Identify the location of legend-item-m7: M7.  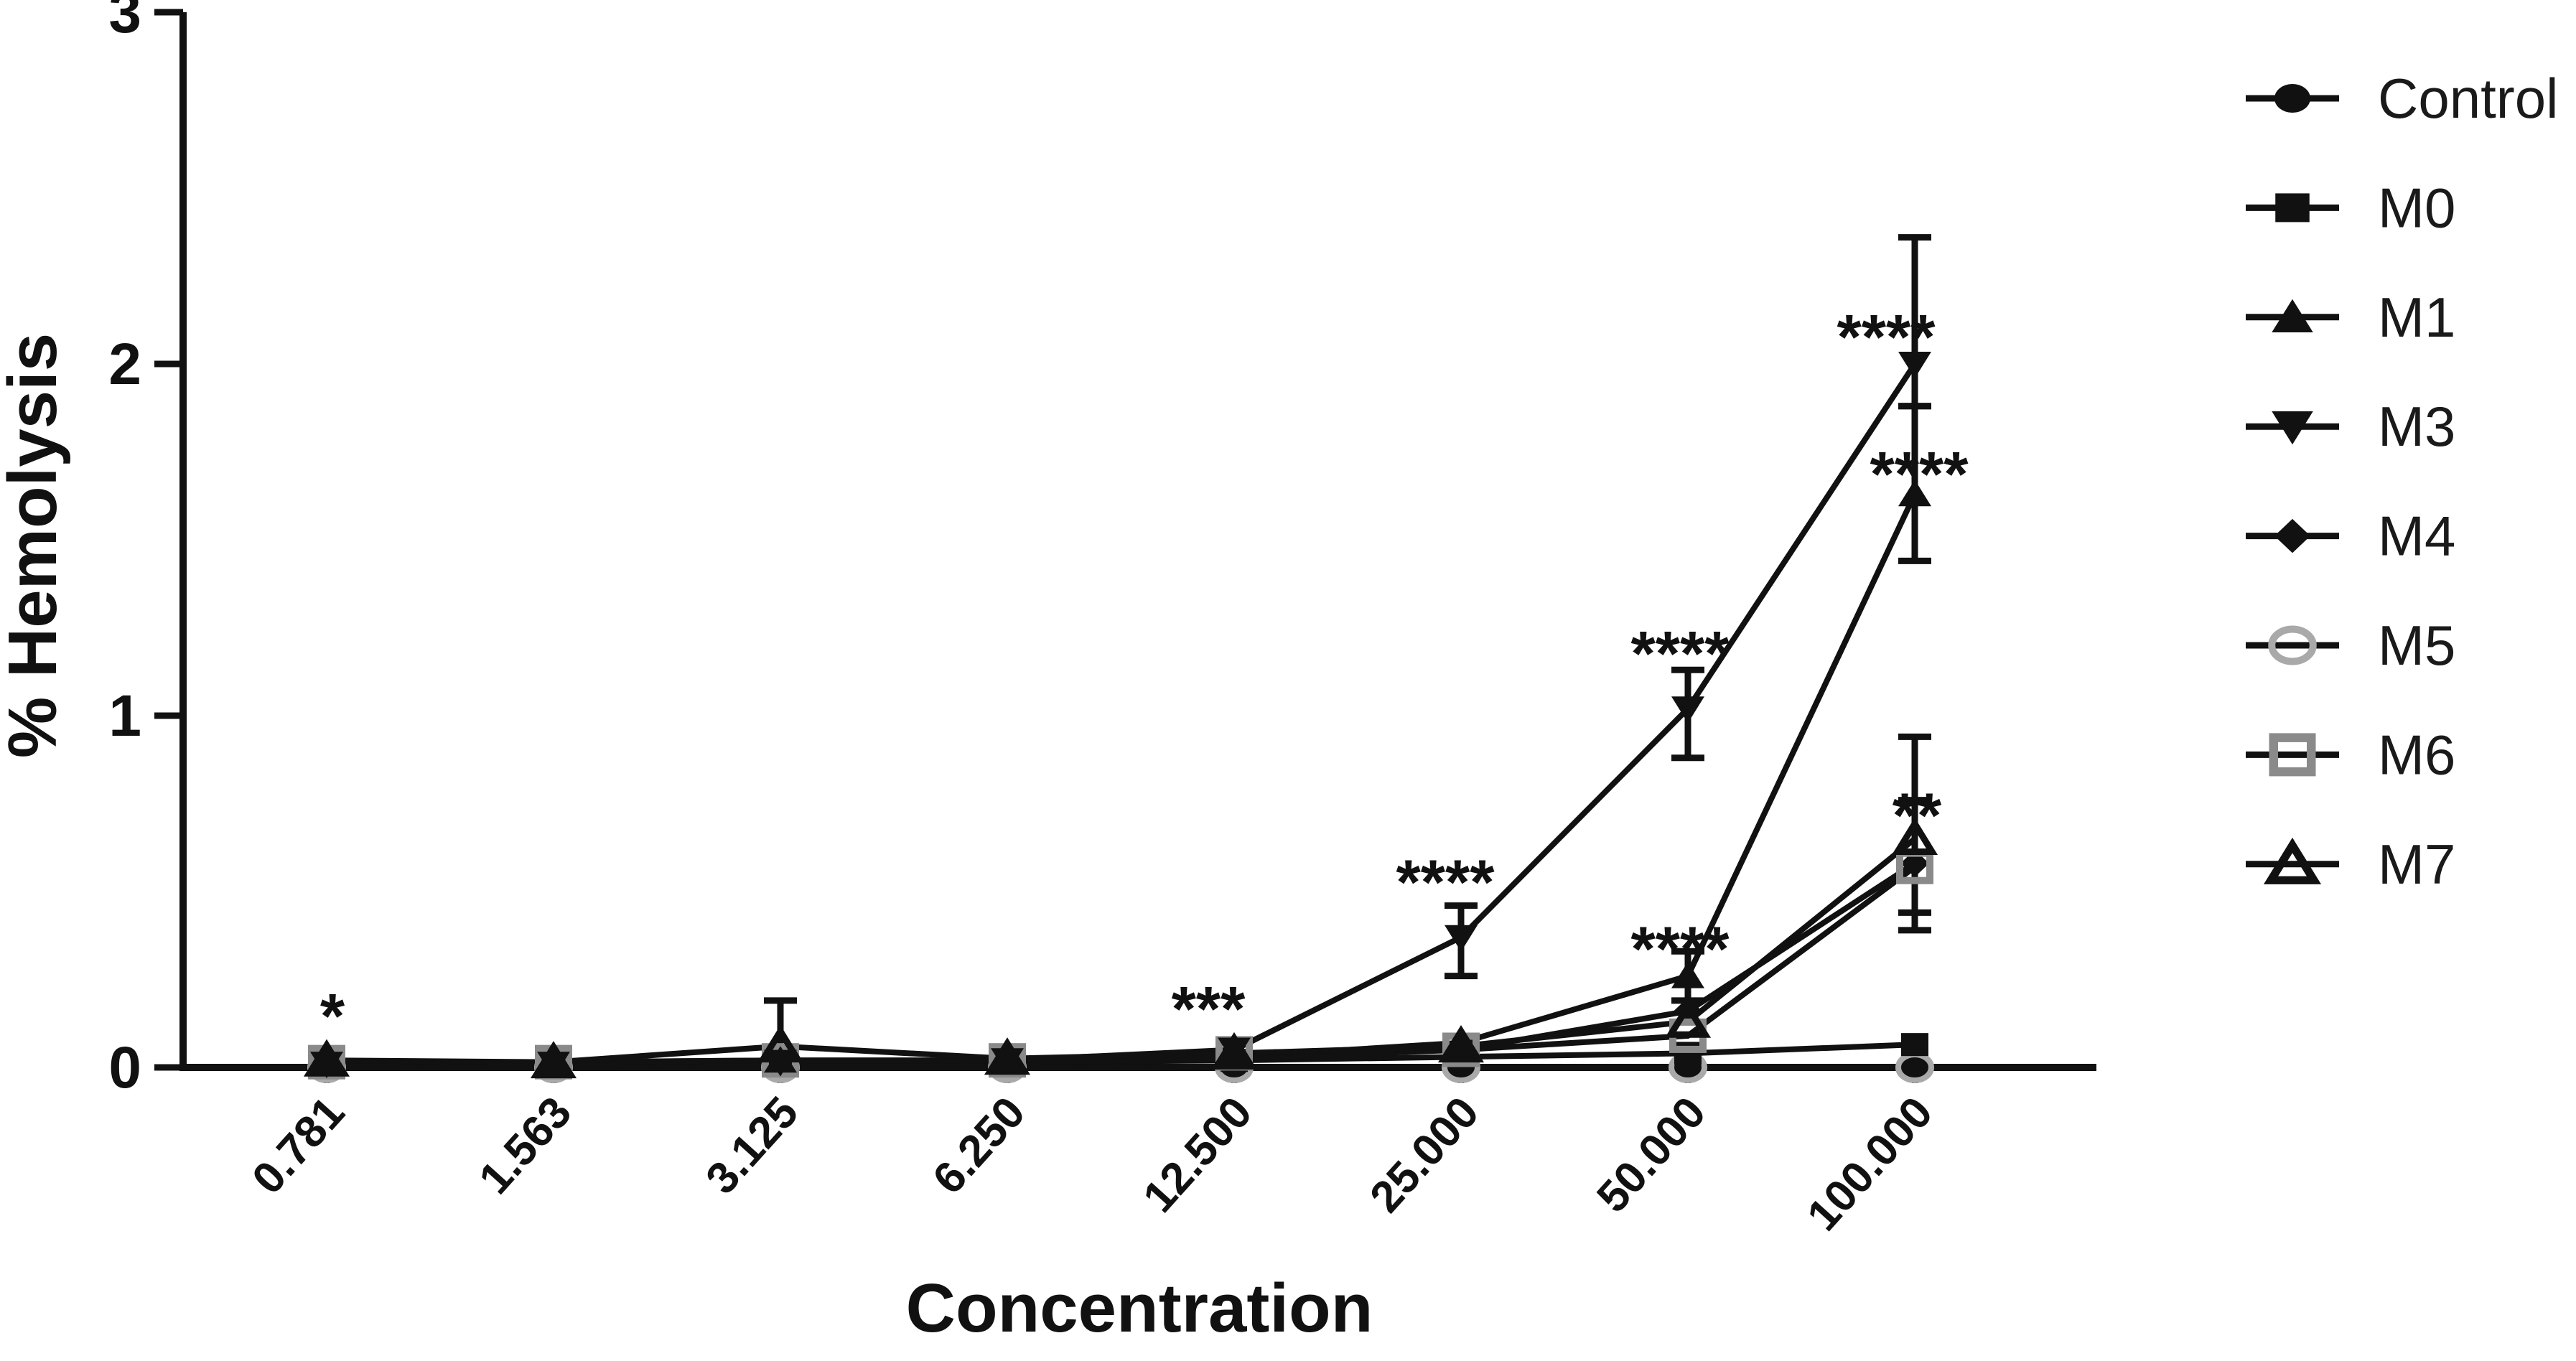
(2350, 864).